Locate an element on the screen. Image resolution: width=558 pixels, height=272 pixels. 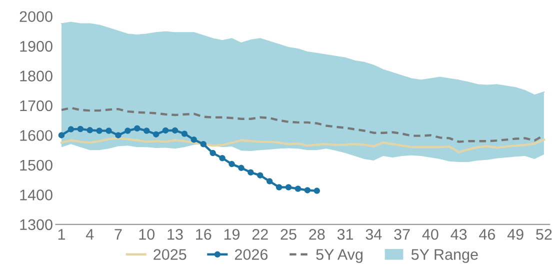
legend-label: 2025 is located at coordinates (170, 254).